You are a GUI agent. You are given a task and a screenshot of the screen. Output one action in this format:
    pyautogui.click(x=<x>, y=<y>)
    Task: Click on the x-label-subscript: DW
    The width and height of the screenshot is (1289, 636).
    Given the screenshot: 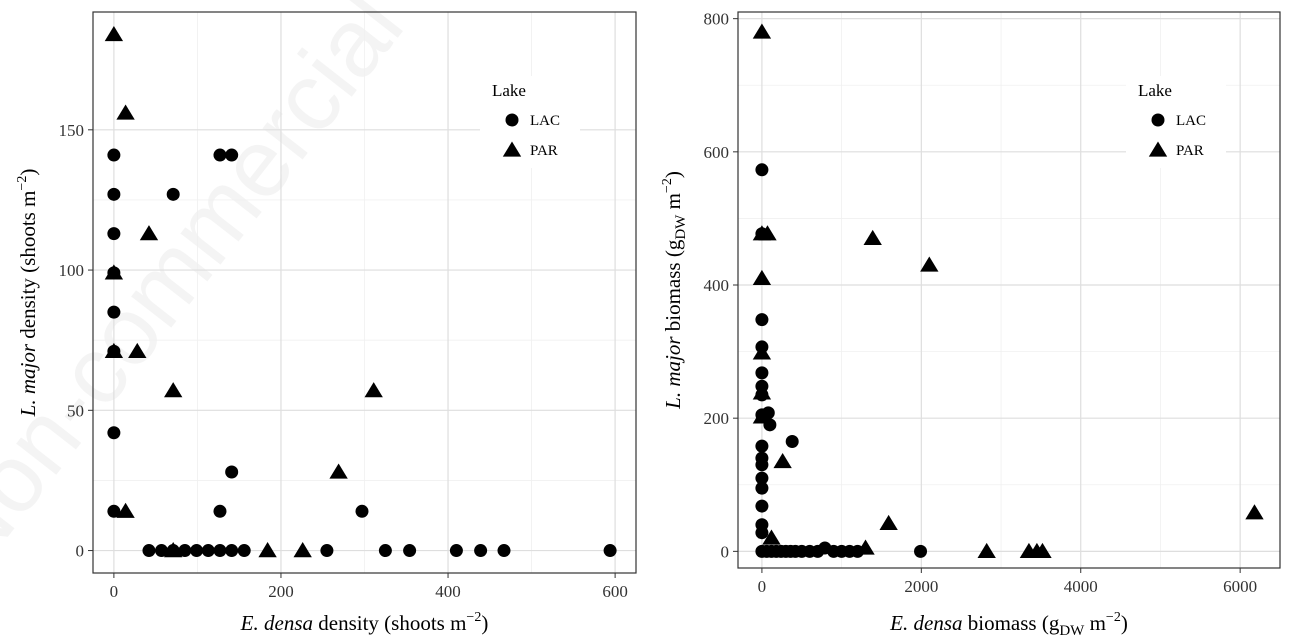 What is the action you would take?
    pyautogui.click(x=1072, y=629)
    